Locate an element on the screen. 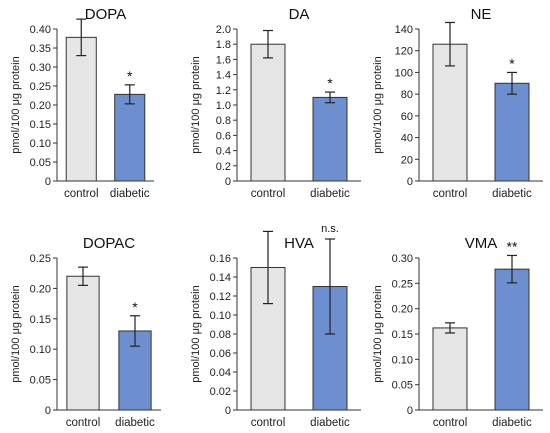  y-tick-label: 0.12 is located at coordinates (220, 297).